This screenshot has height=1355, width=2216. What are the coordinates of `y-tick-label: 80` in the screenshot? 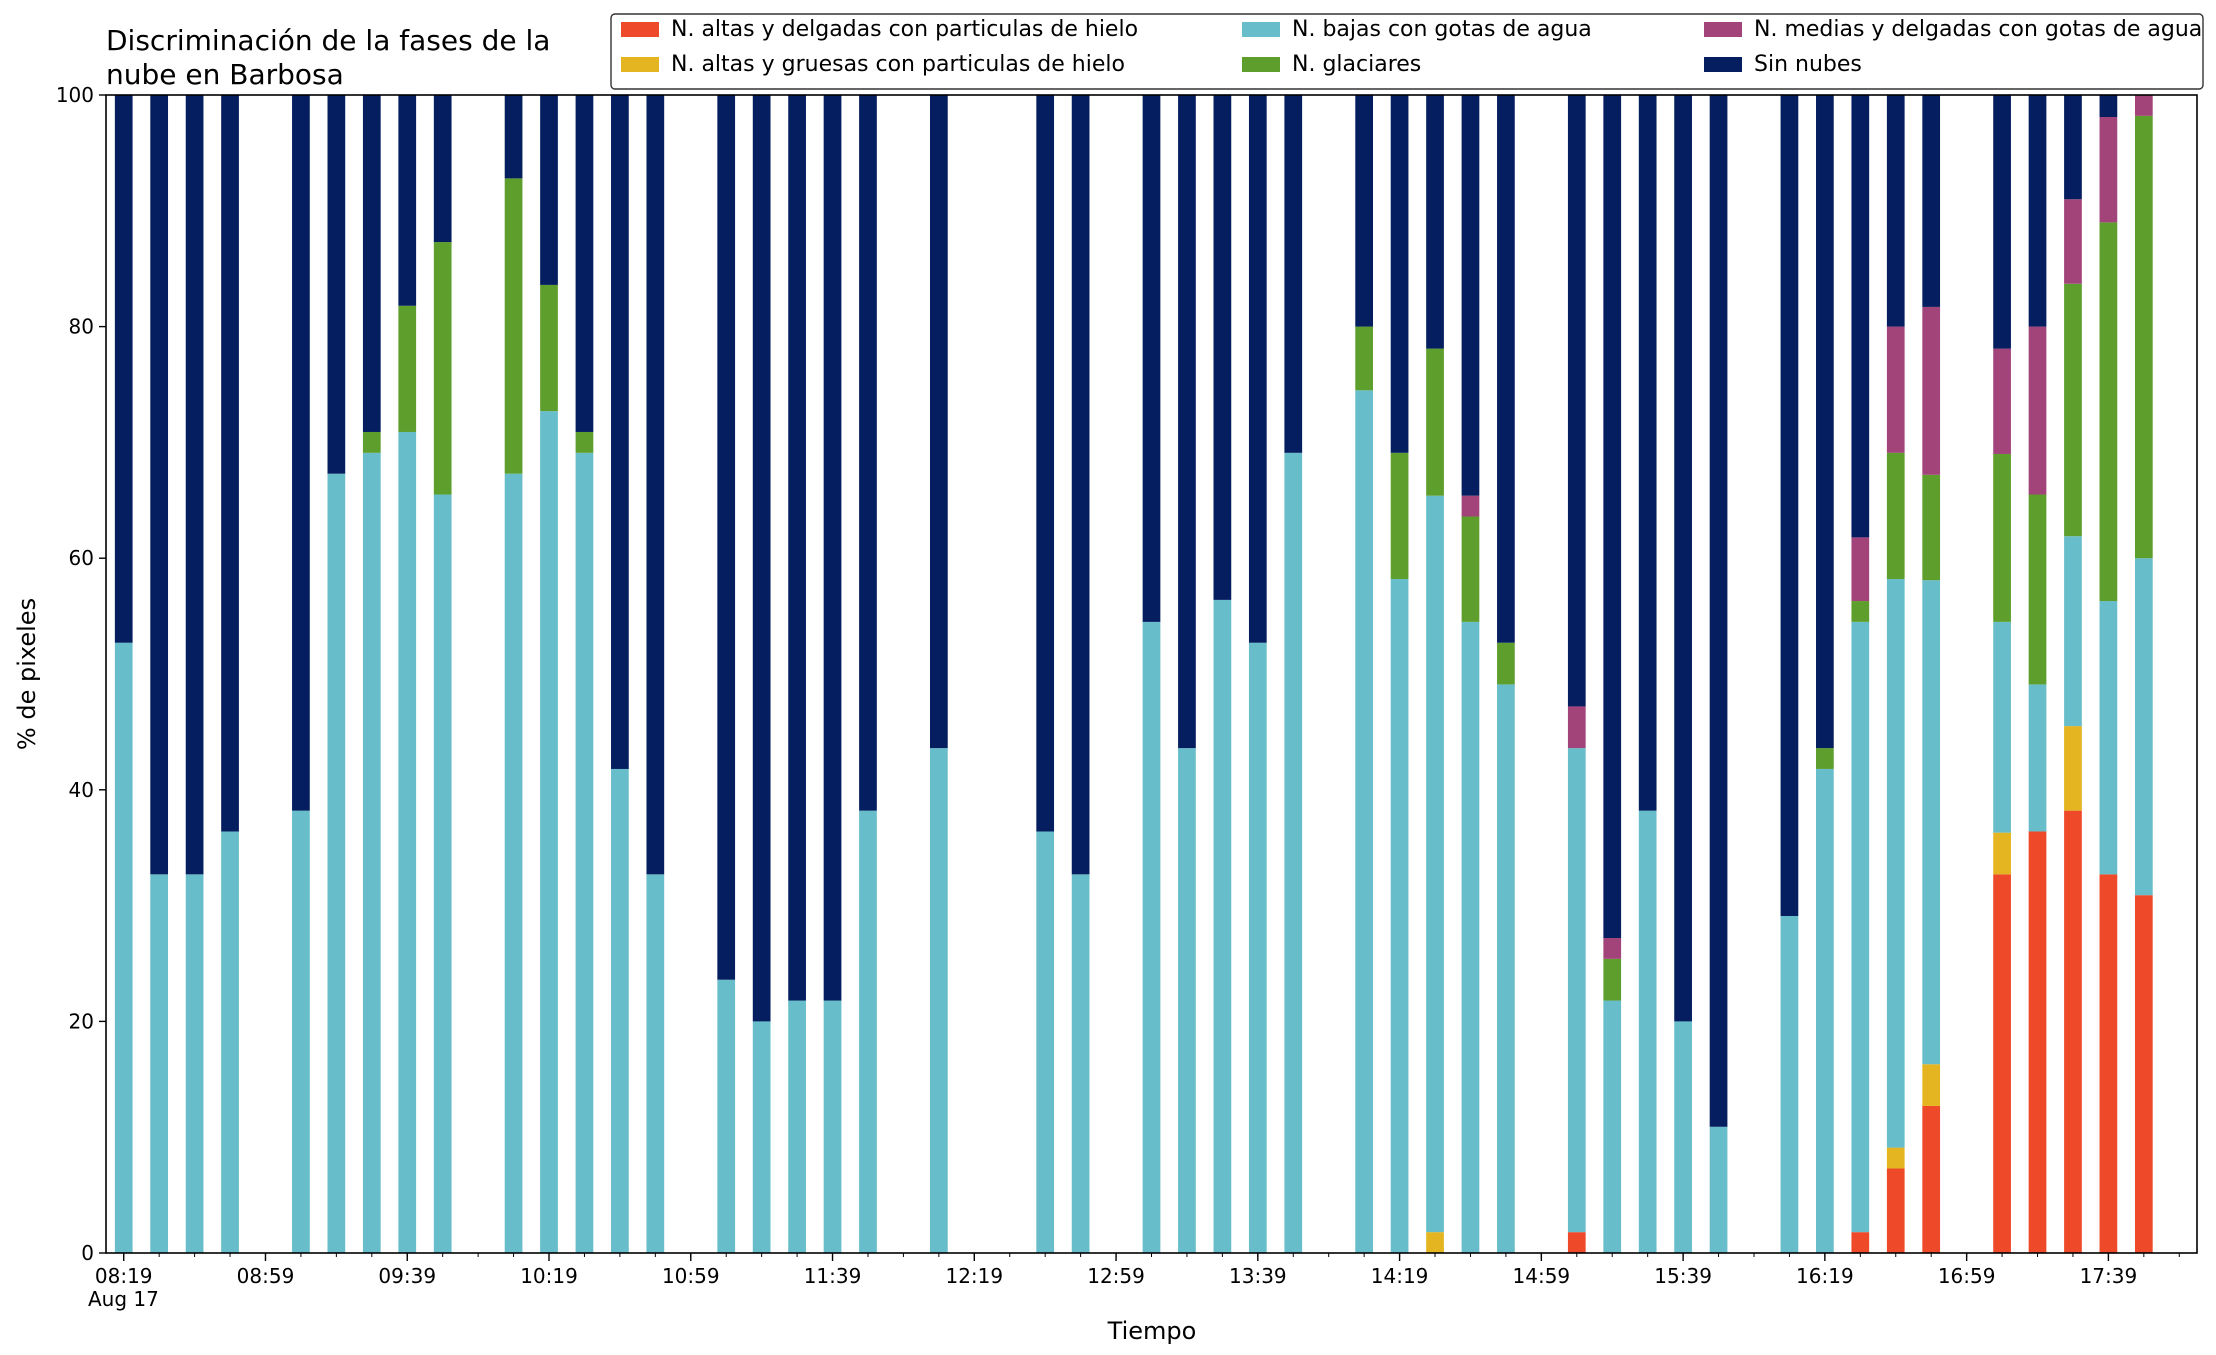 It's located at (81, 327).